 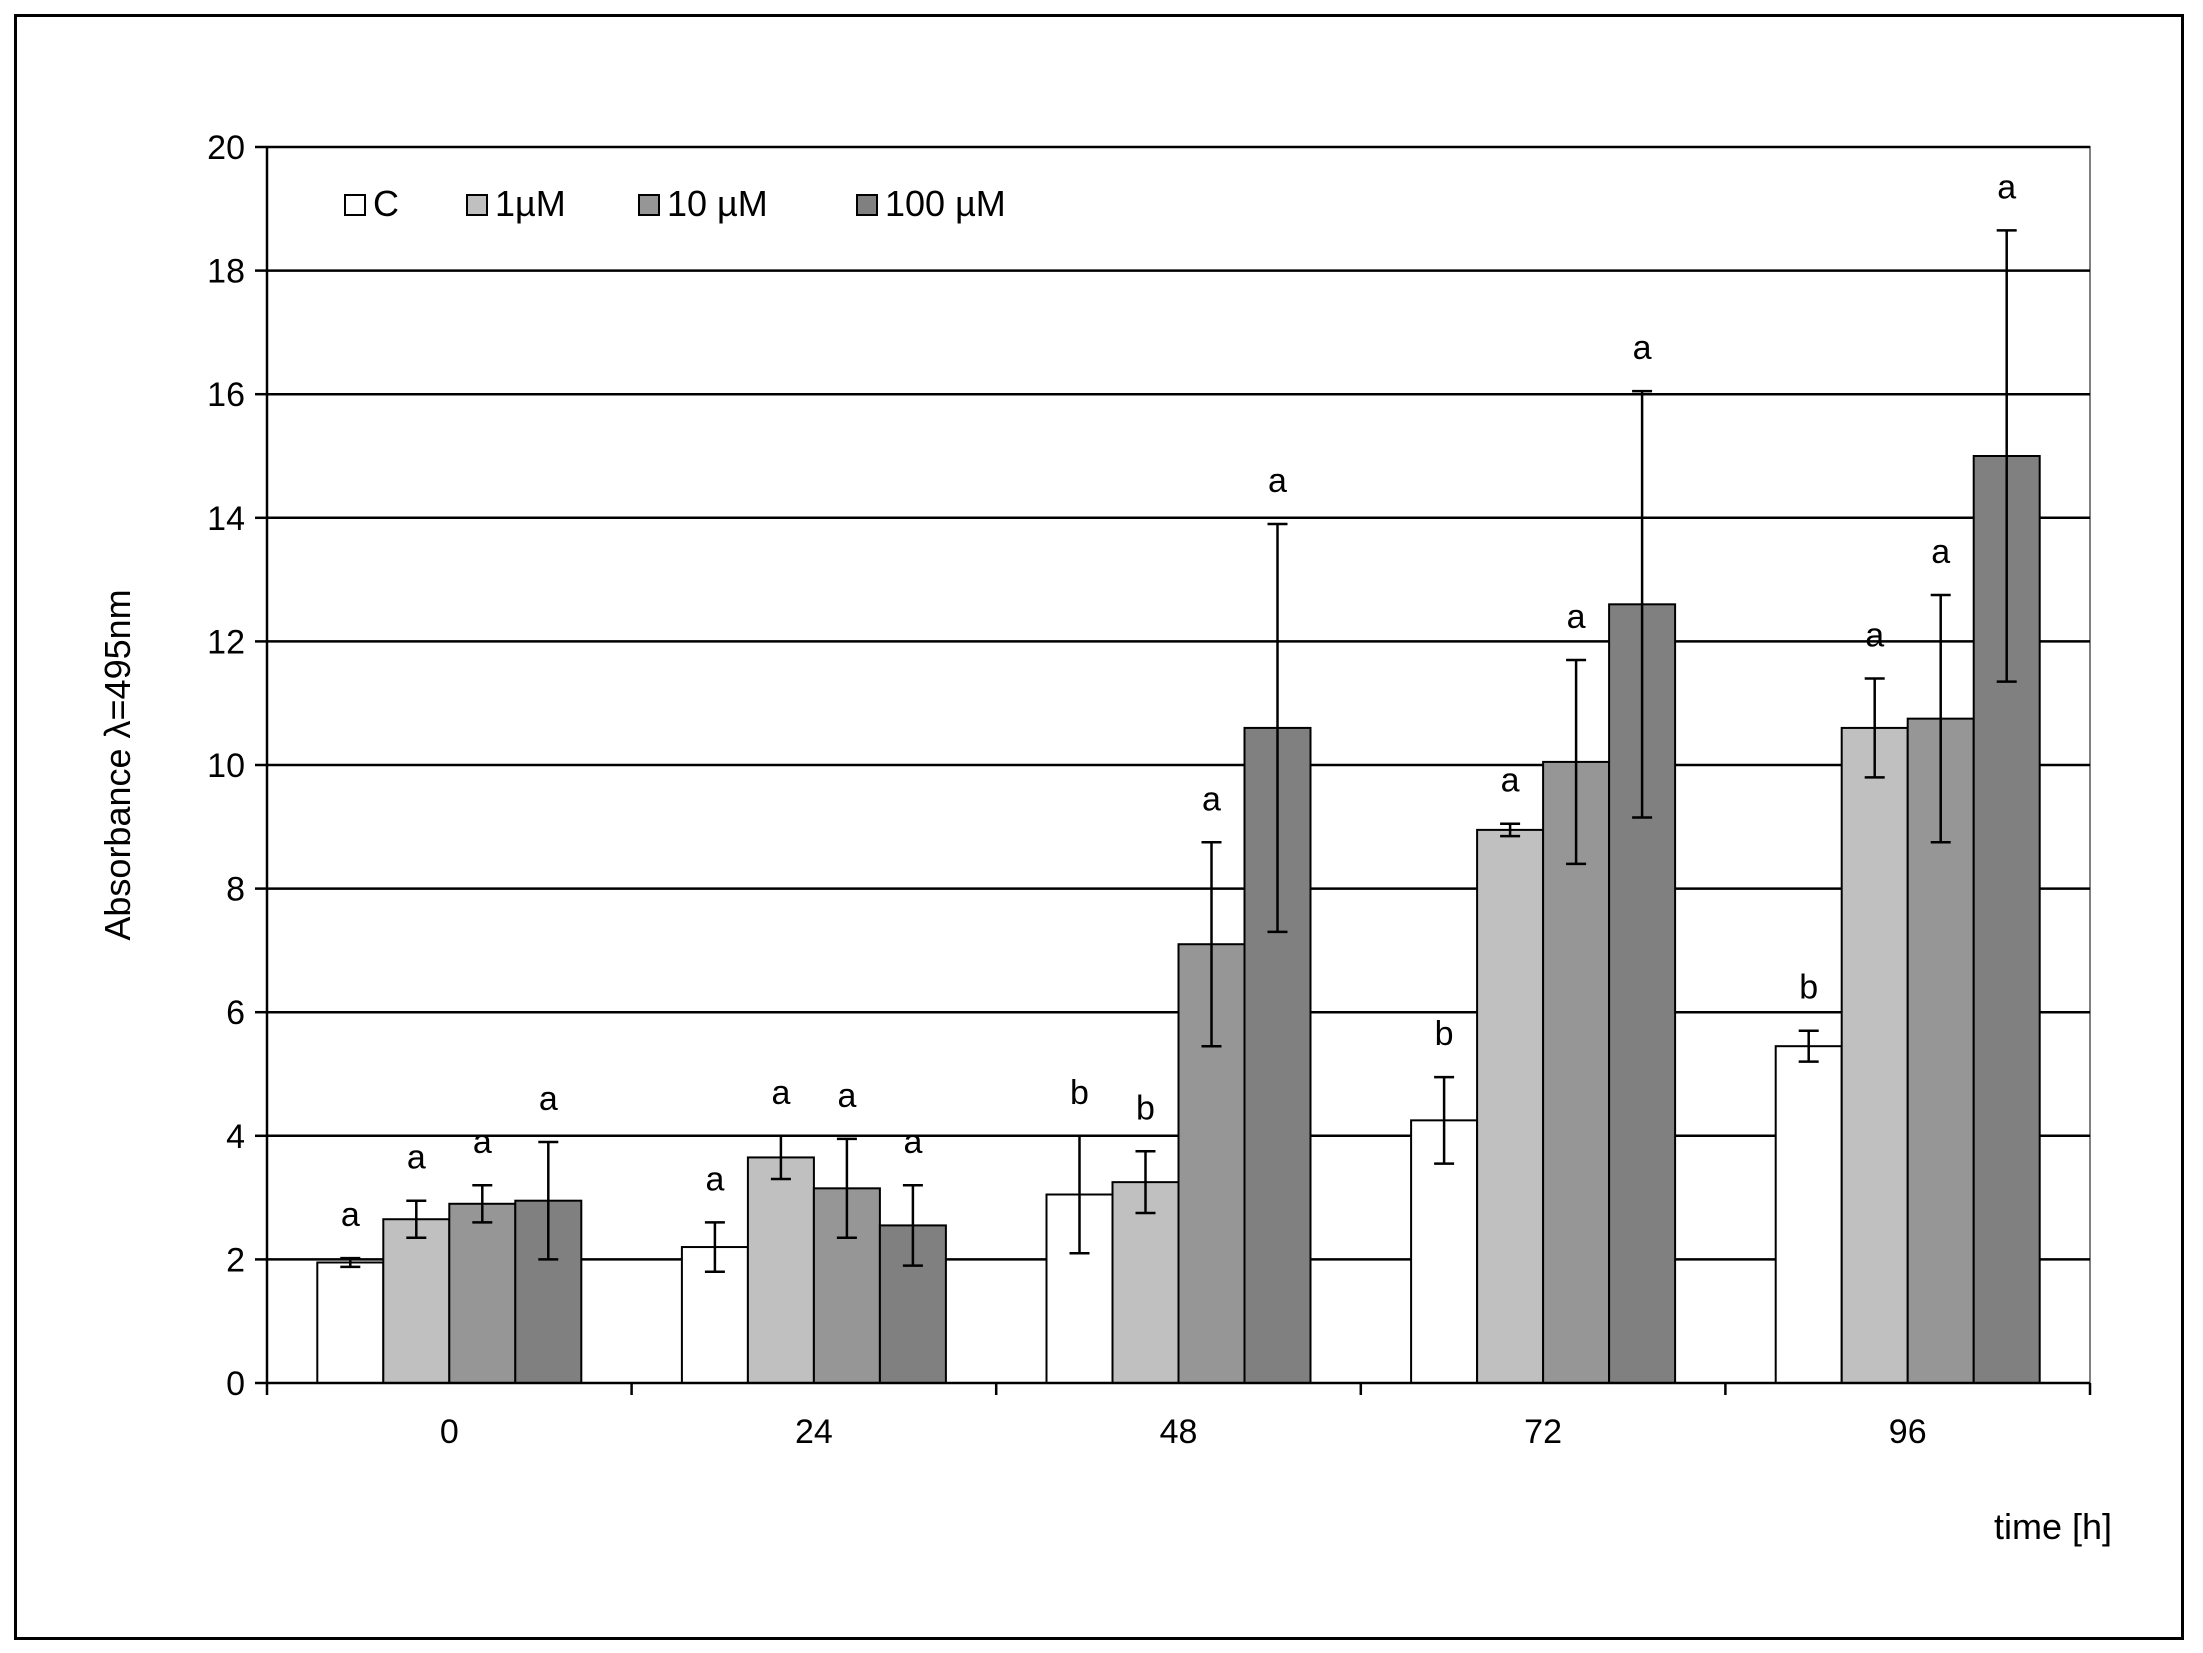 I want to click on legend-label: 10 µM, so click(x=717, y=203).